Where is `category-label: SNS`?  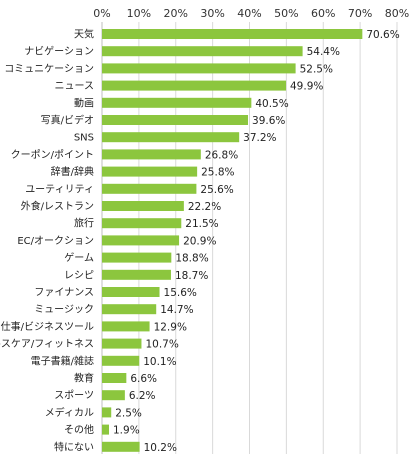
category-label: SNS is located at coordinates (84, 138).